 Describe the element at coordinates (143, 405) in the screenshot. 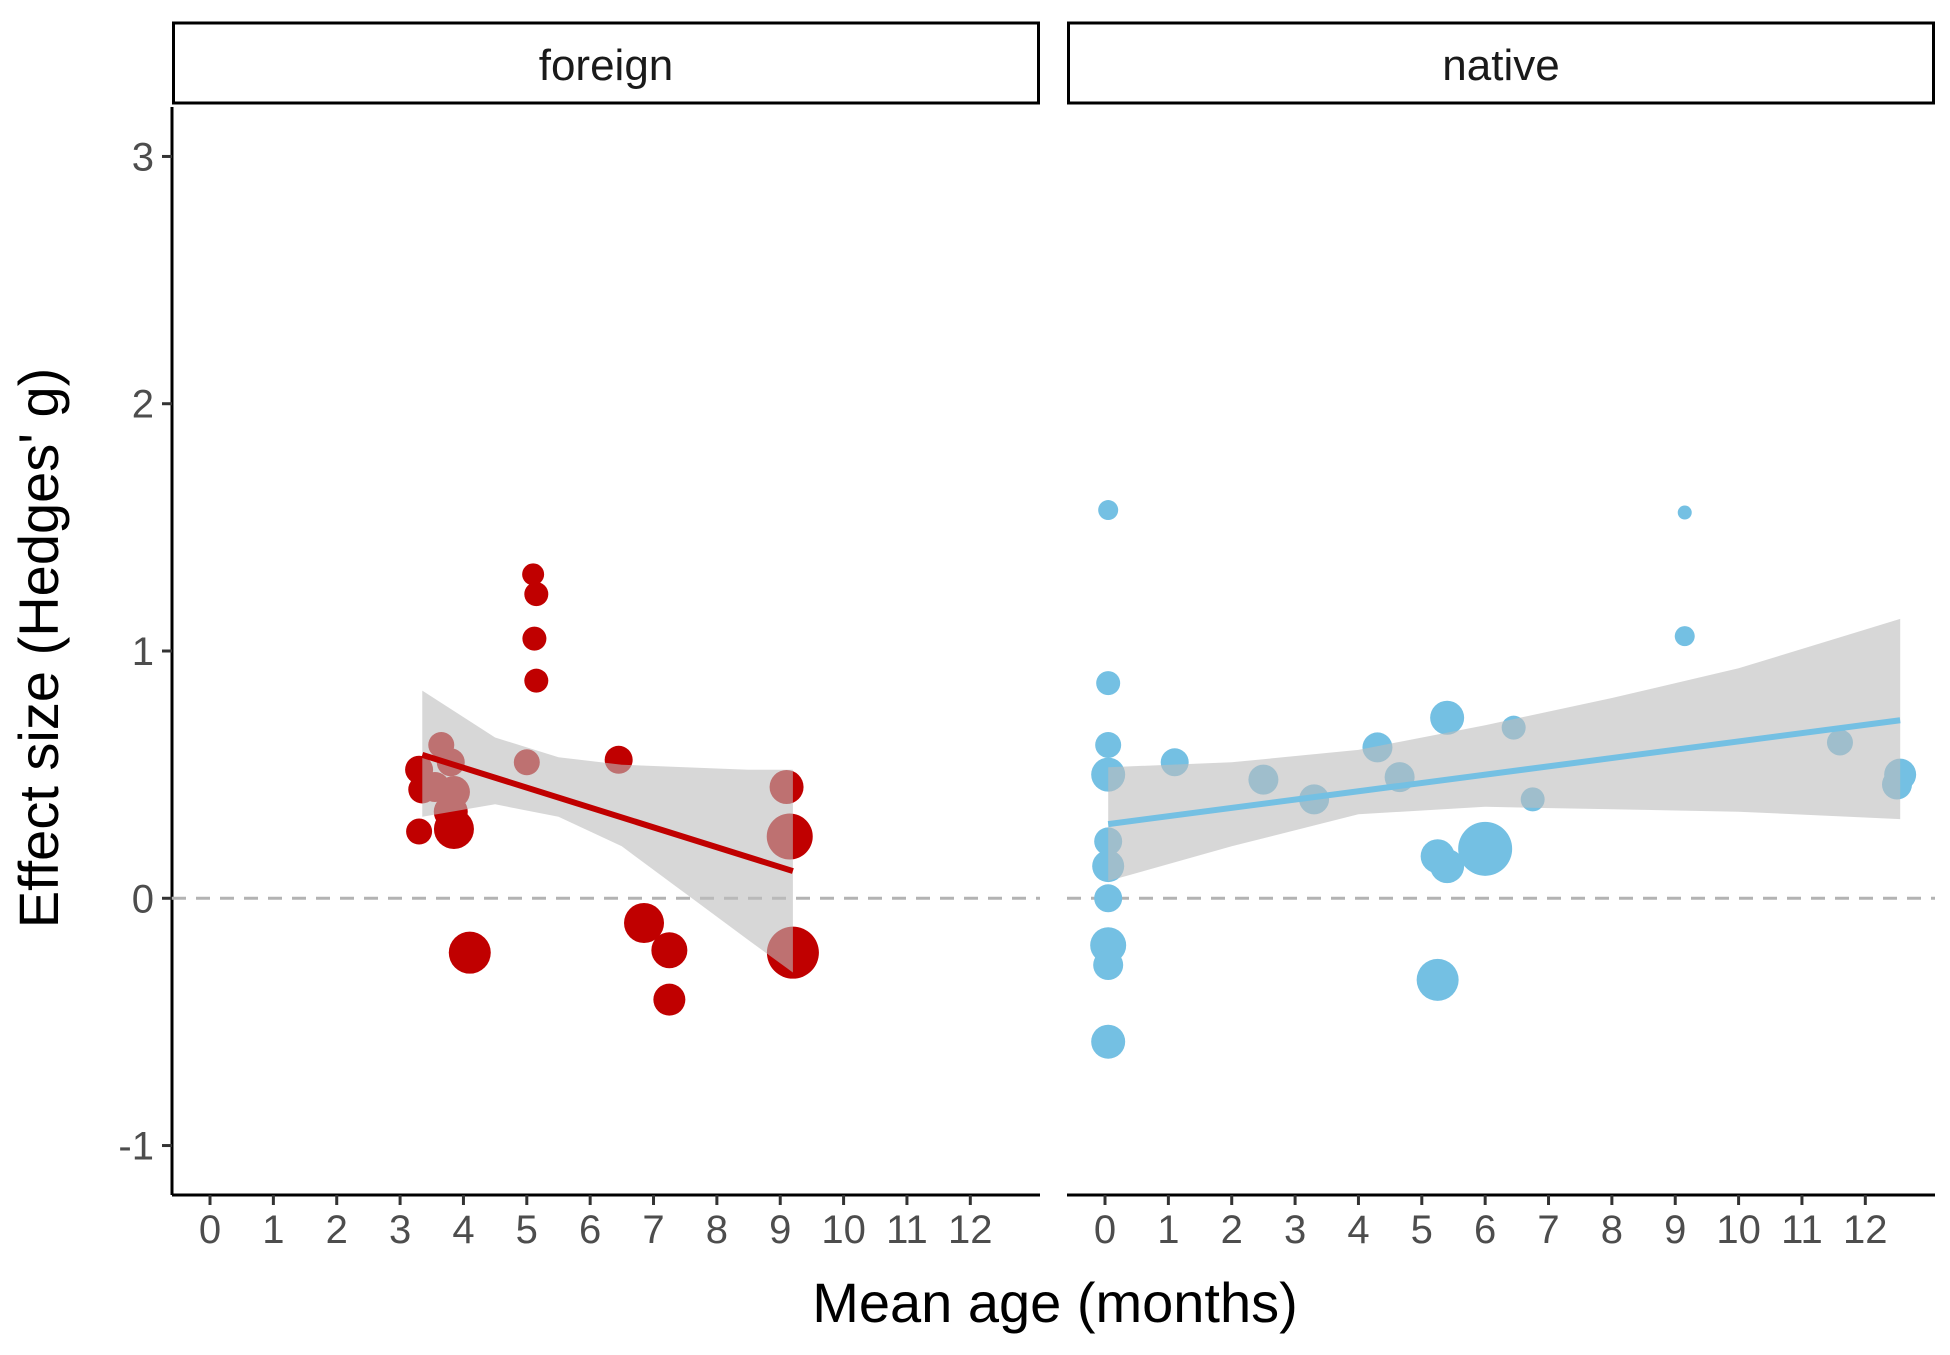

I see `y-tick-label: 2` at that location.